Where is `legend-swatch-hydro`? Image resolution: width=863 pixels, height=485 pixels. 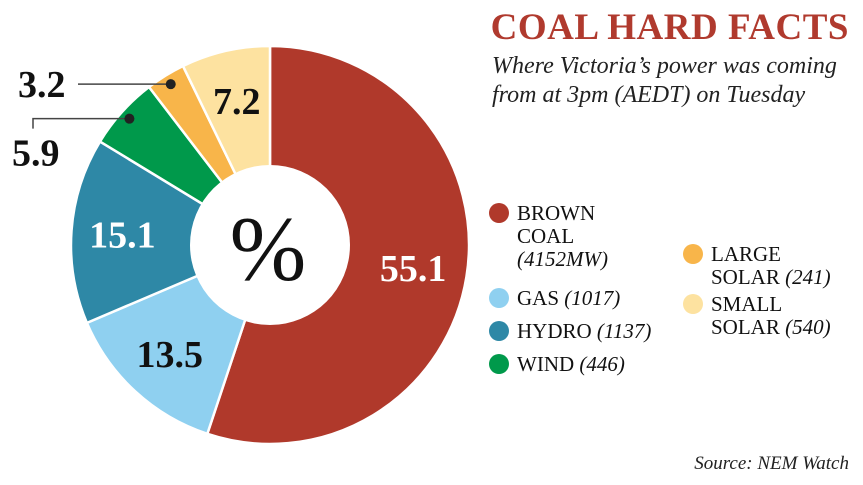 legend-swatch-hydro is located at coordinates (499, 331).